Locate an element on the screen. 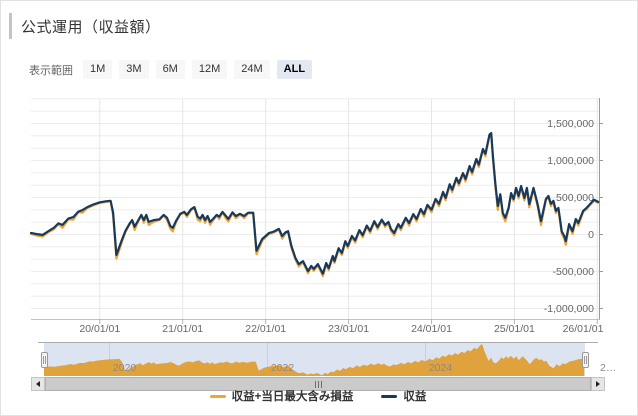  x-axis-label: 25/01/01 is located at coordinates (514, 329).